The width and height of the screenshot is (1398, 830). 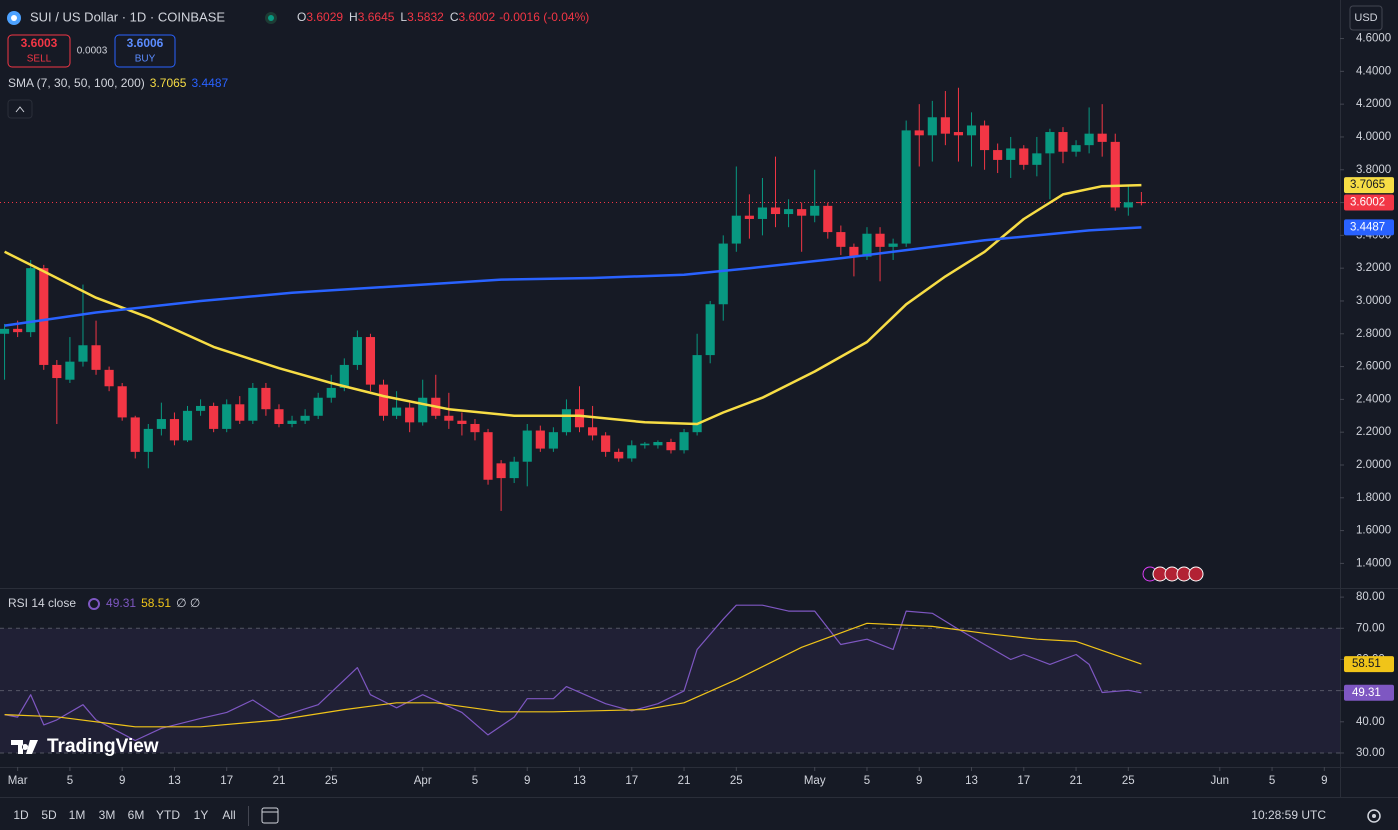 I want to click on sell-price: 3.6003, so click(x=39, y=43).